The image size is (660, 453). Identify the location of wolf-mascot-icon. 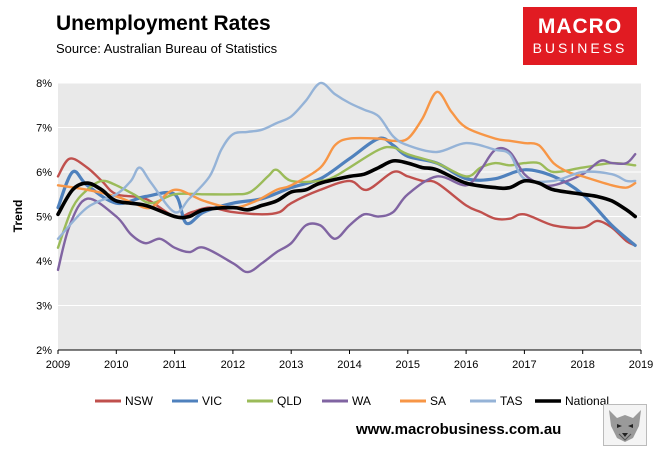
(625, 425).